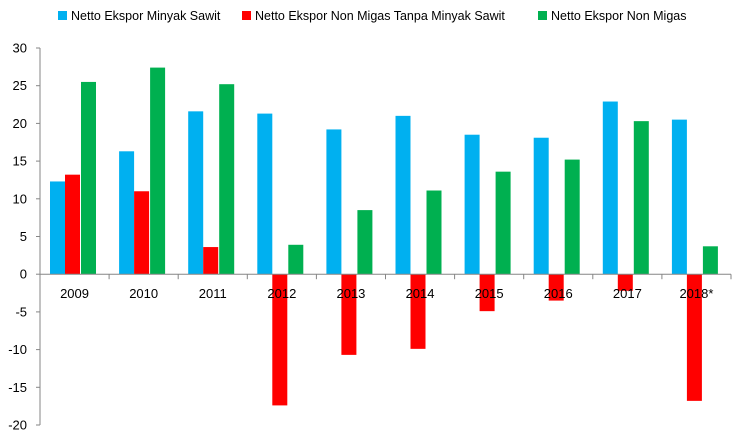  I want to click on bar-series1-2013, so click(334, 202).